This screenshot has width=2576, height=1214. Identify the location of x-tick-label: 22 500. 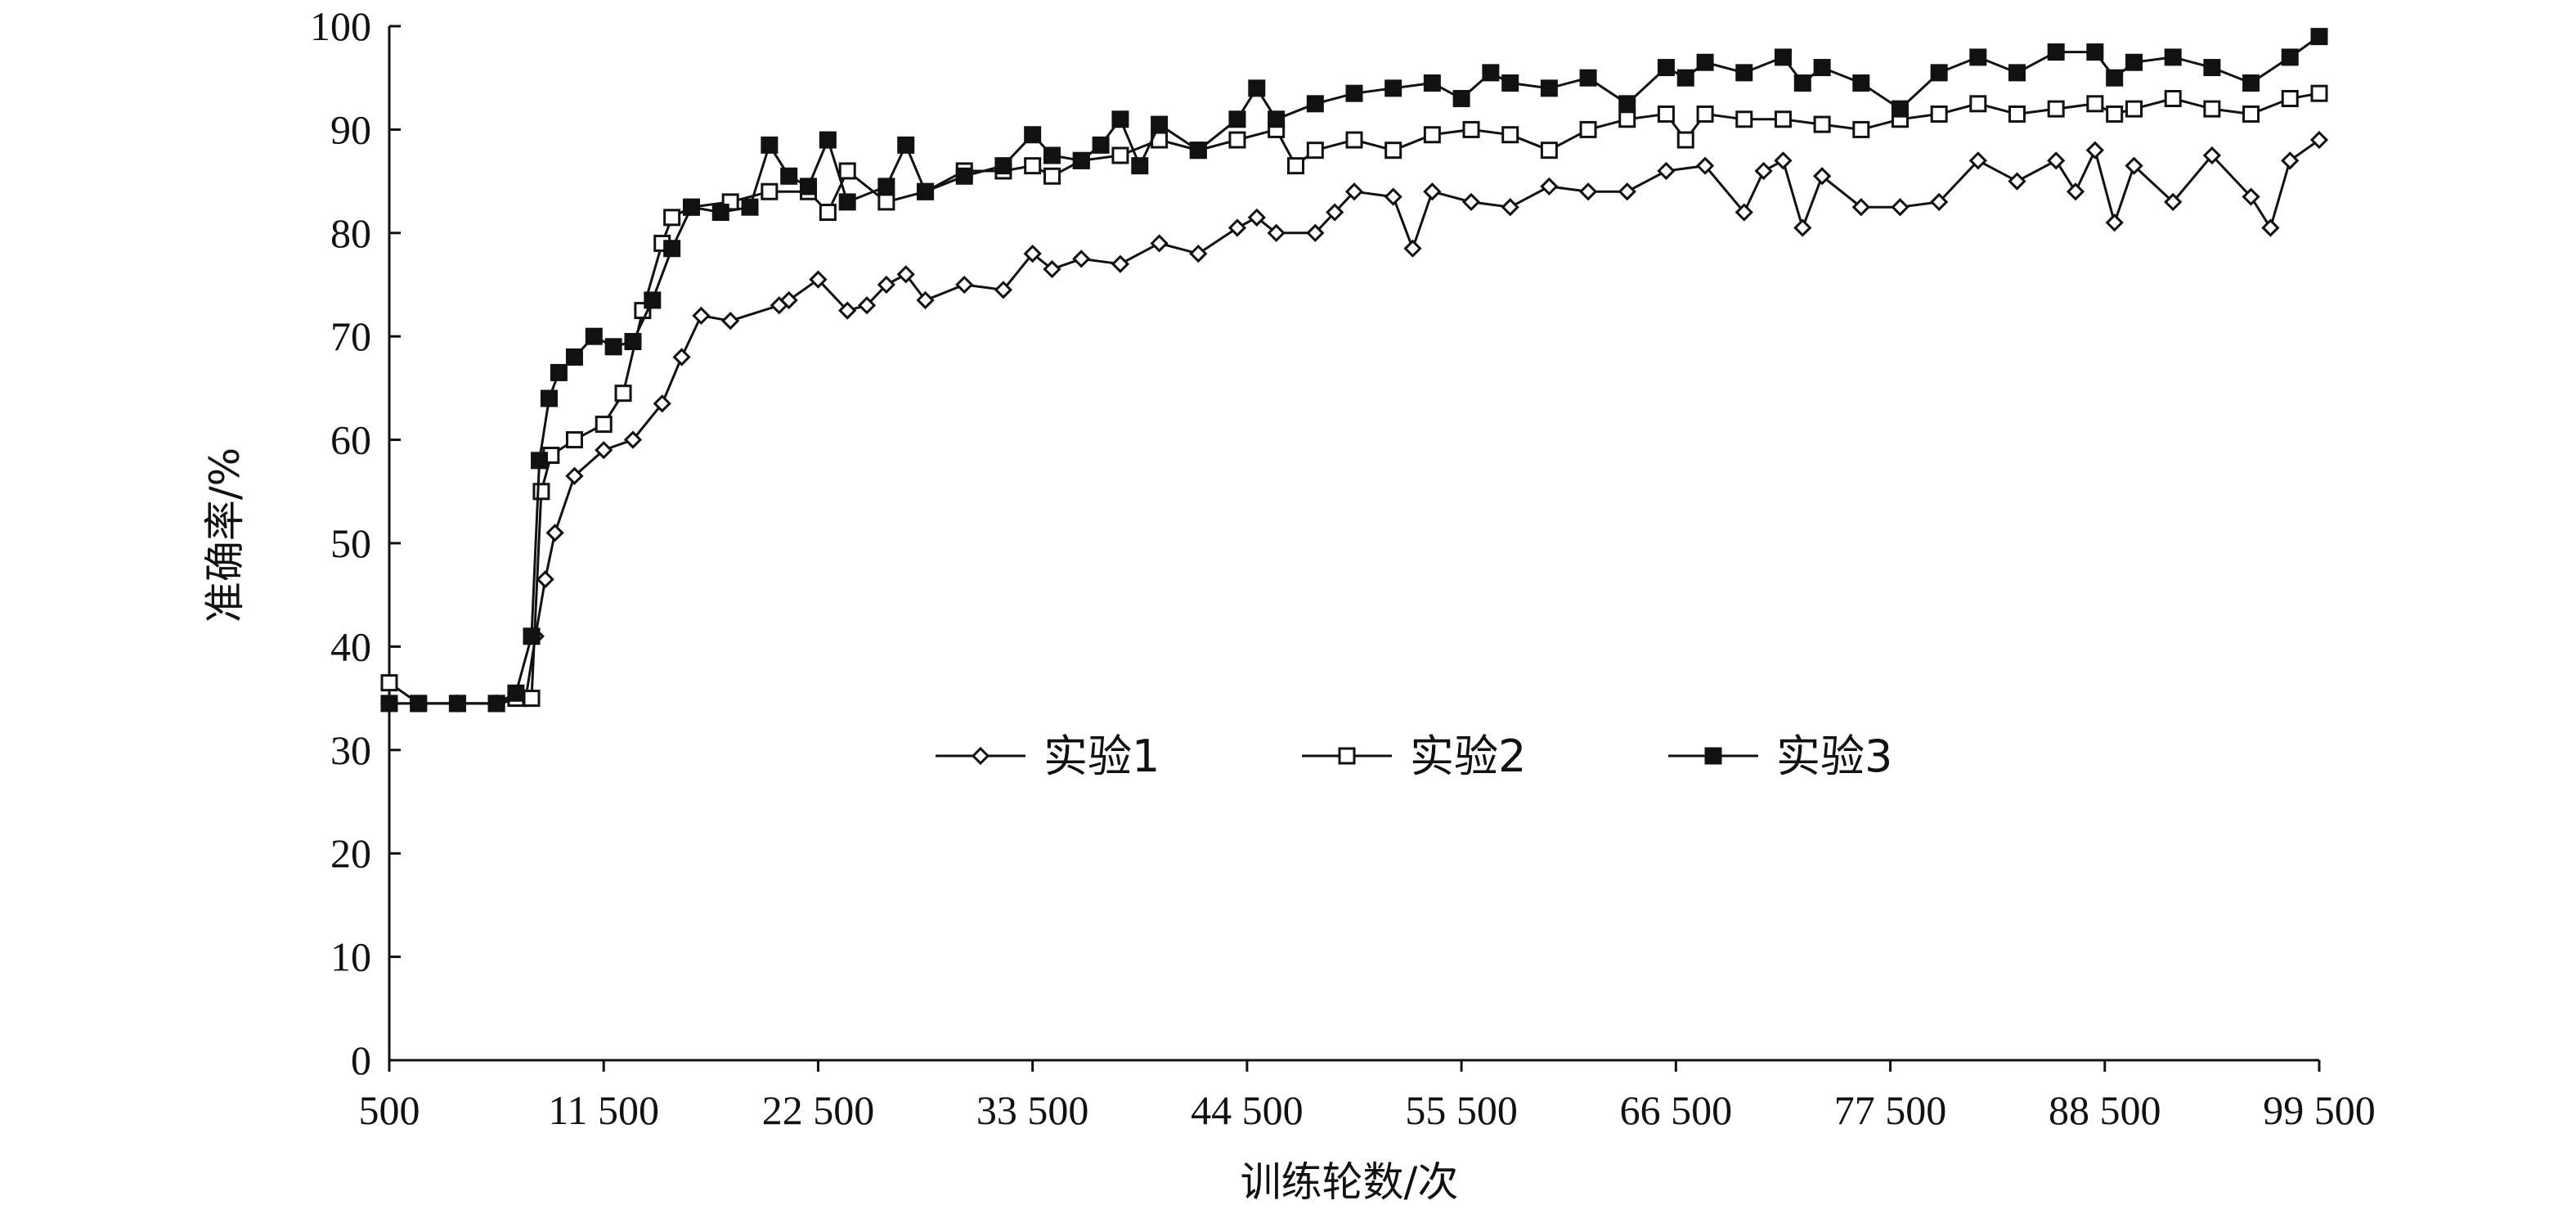
(818, 1110).